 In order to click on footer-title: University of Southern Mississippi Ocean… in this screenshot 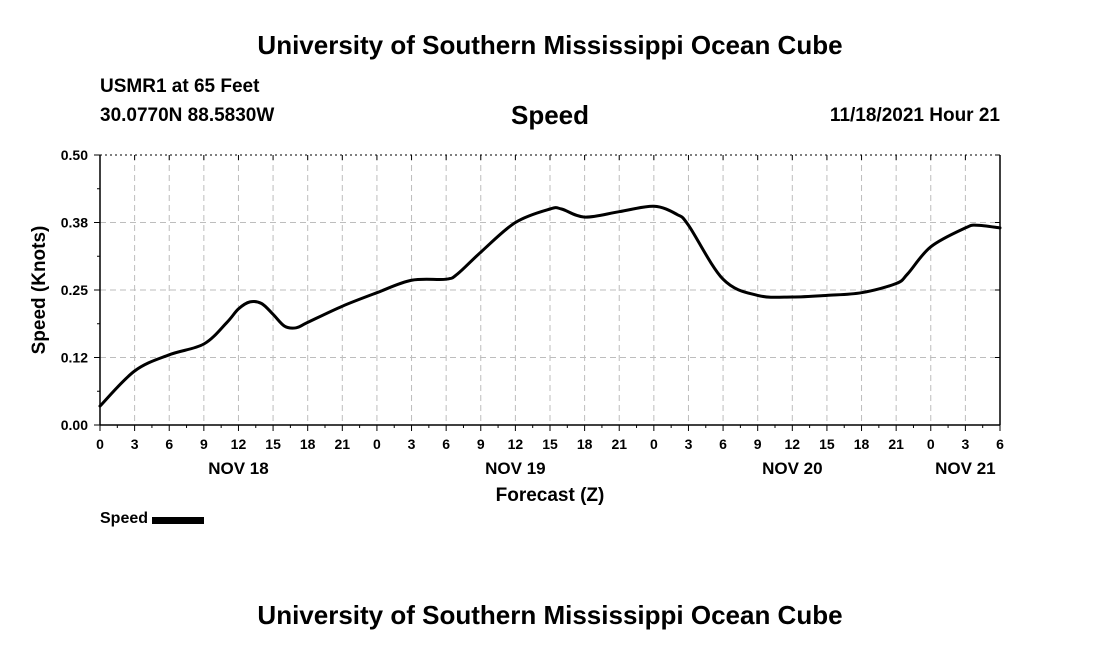, I will do `click(550, 615)`.